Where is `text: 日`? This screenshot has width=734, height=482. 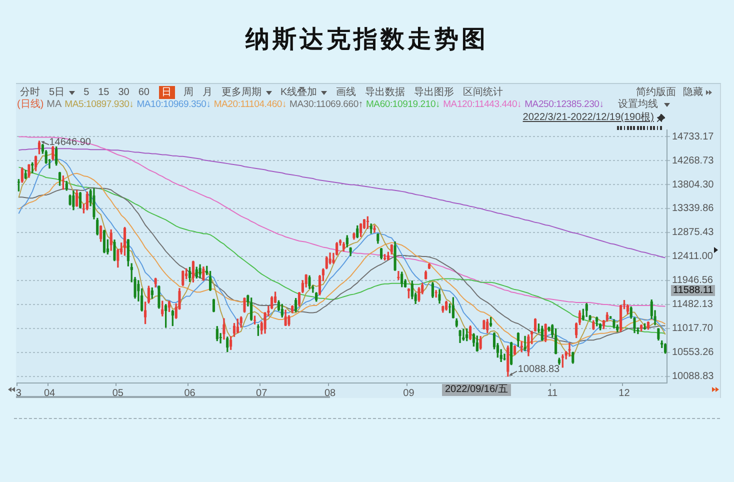 text: 日 is located at coordinates (166, 92).